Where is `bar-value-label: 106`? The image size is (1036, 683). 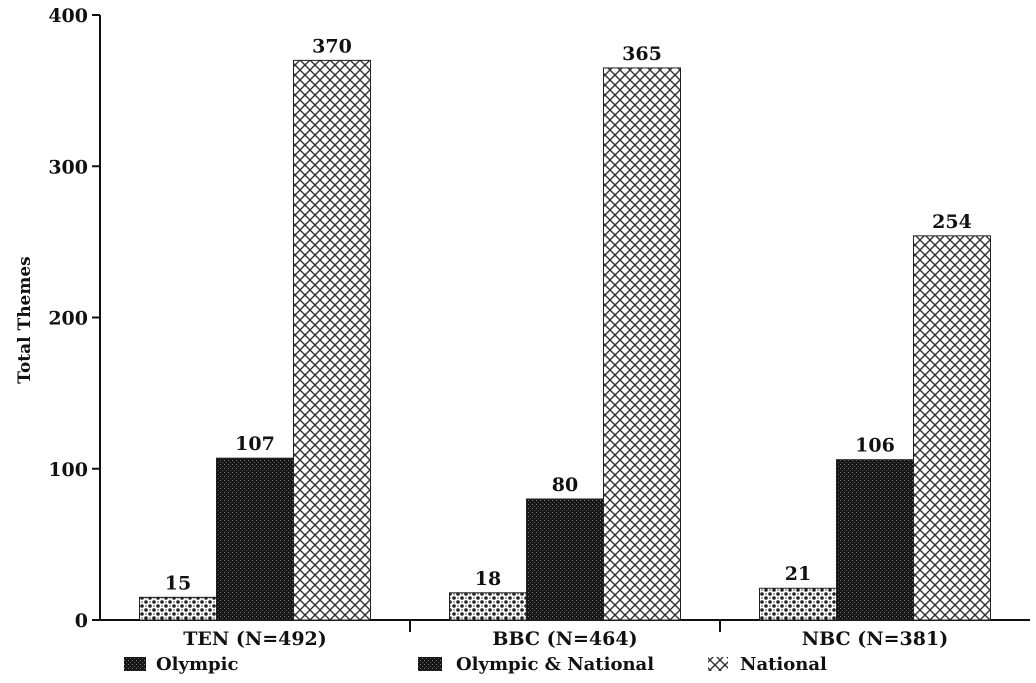
bar-value-label: 106 is located at coordinates (875, 446).